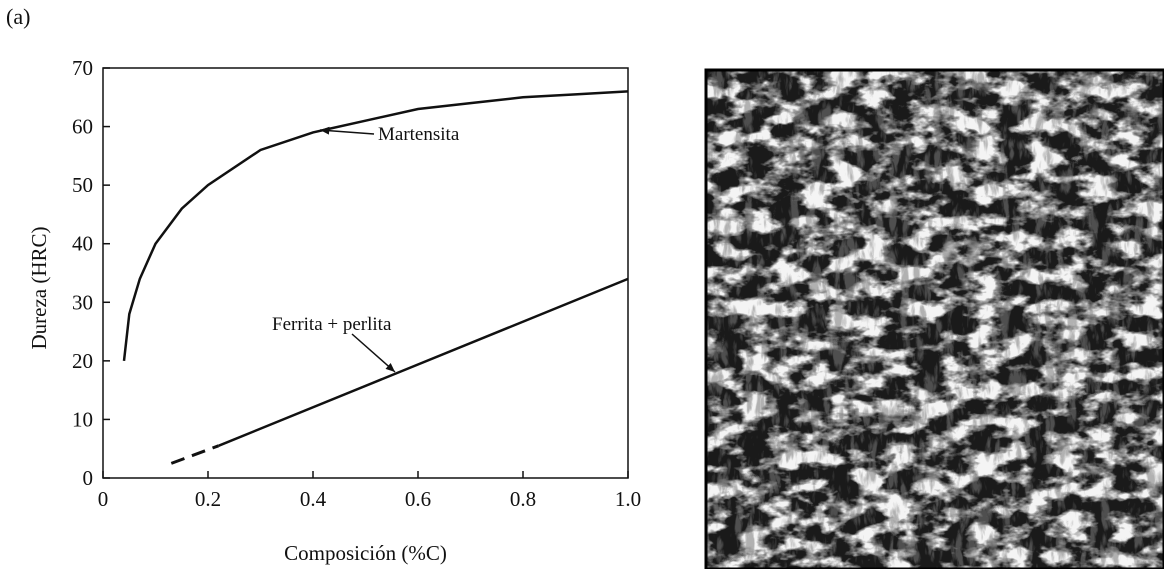 The width and height of the screenshot is (1164, 574). I want to click on x-tick-label: 0, so click(103, 499).